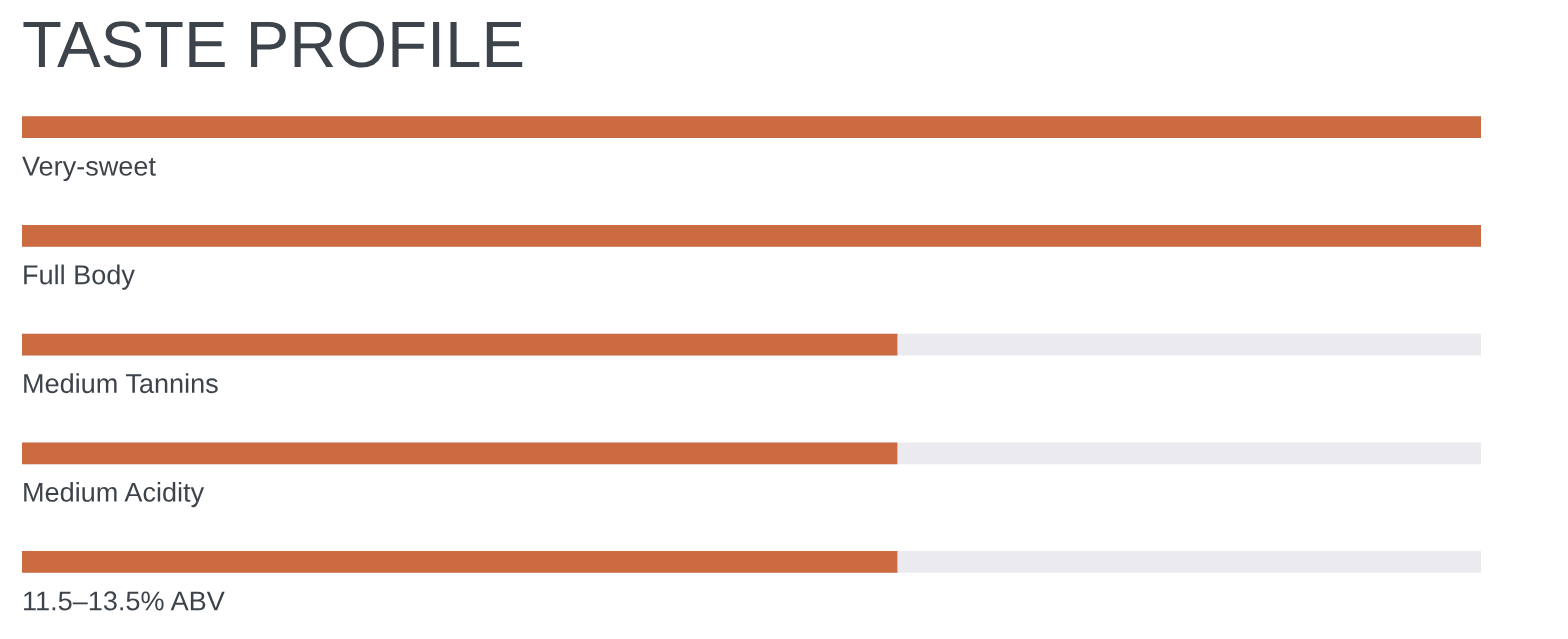 This screenshot has width=1568, height=639. Describe the element at coordinates (79, 277) in the screenshot. I see `y-tick-label: Full Body` at that location.